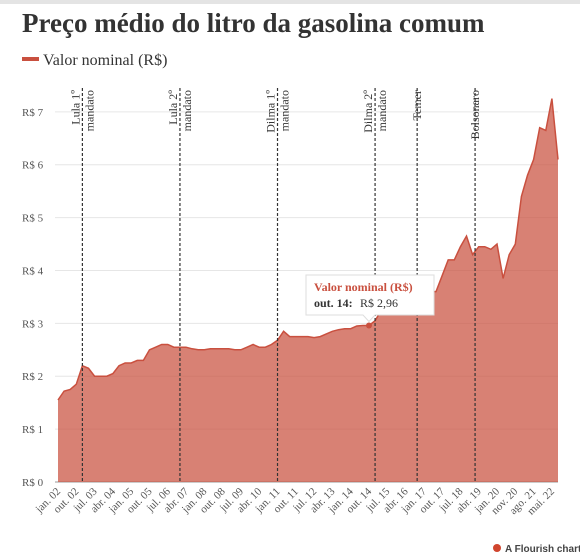  I want to click on annotation-label: Bolsonaro, so click(475, 114).